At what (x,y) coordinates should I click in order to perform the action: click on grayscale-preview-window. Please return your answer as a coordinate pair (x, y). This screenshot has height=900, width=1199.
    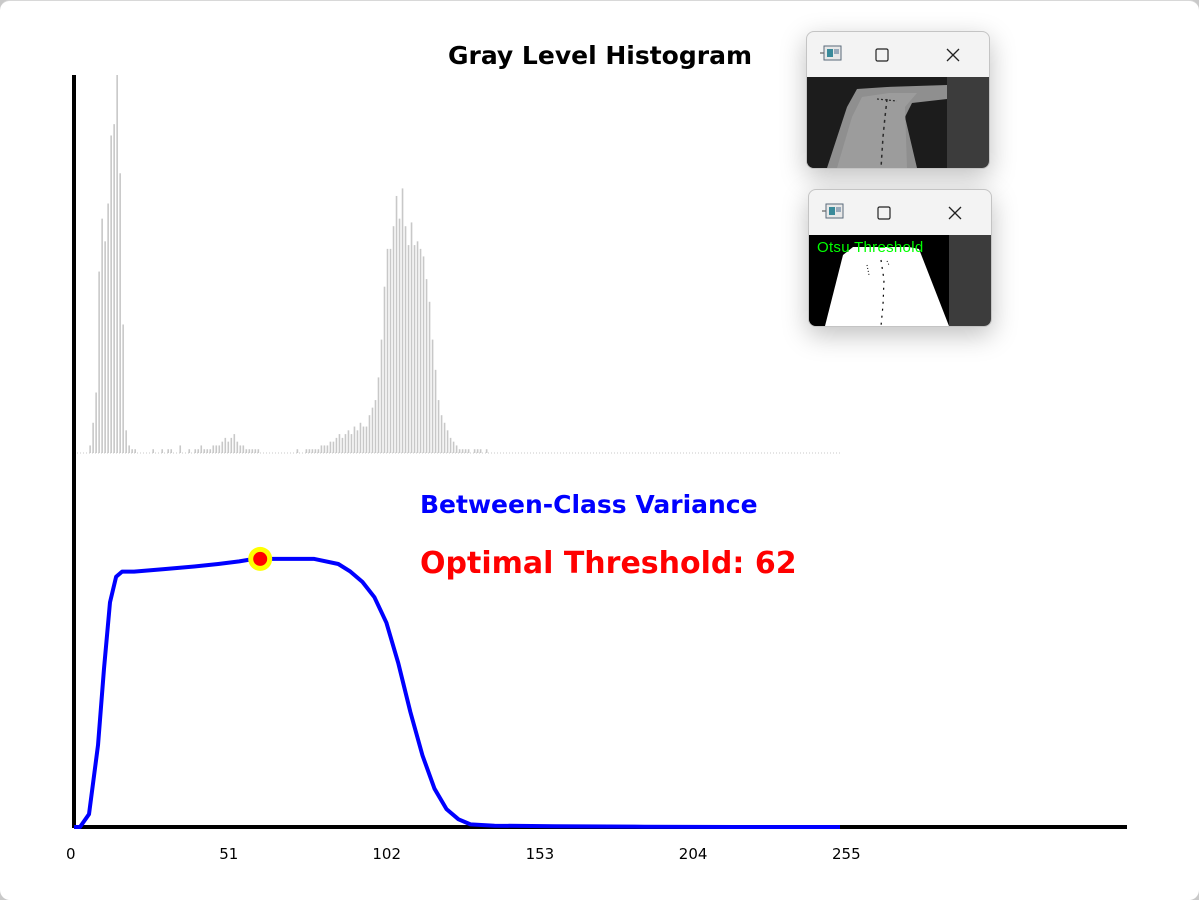
    Looking at the image, I should click on (898, 100).